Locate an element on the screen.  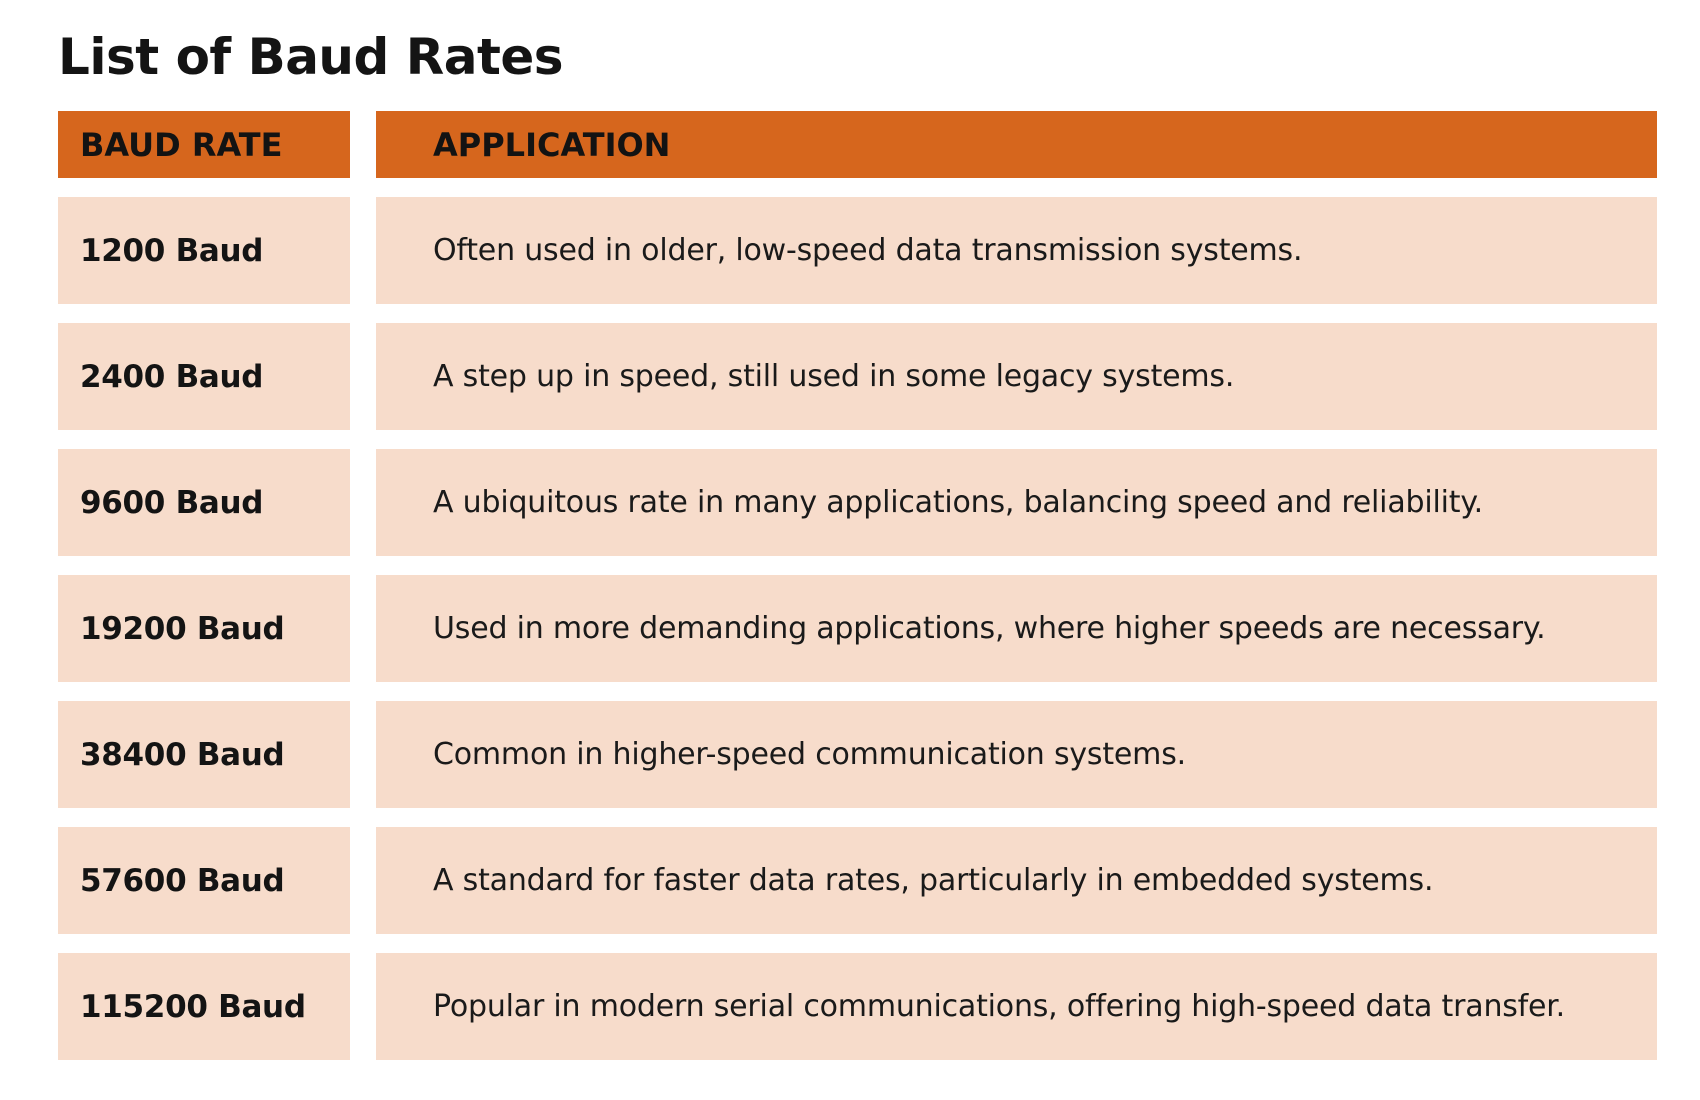
baud-rate-cell: 57600 Baud is located at coordinates (204, 880).